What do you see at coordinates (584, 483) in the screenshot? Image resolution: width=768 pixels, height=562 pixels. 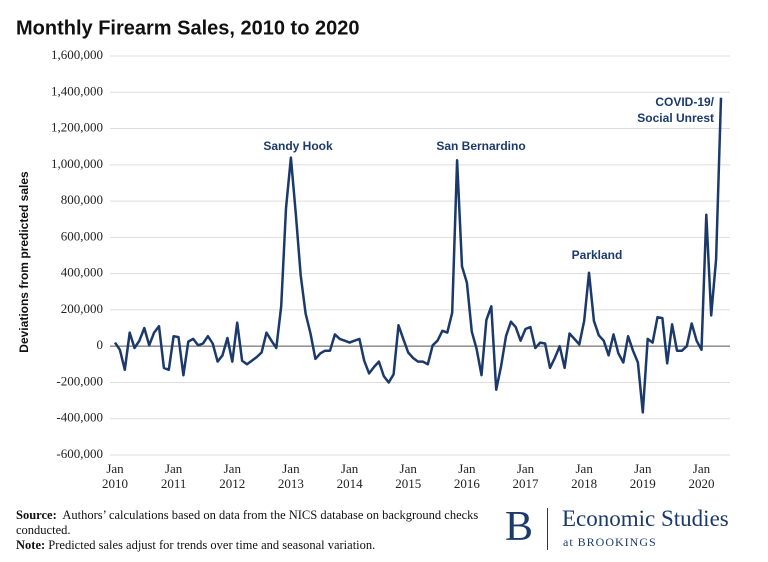 I see `x-tick-part: 2018` at bounding box center [584, 483].